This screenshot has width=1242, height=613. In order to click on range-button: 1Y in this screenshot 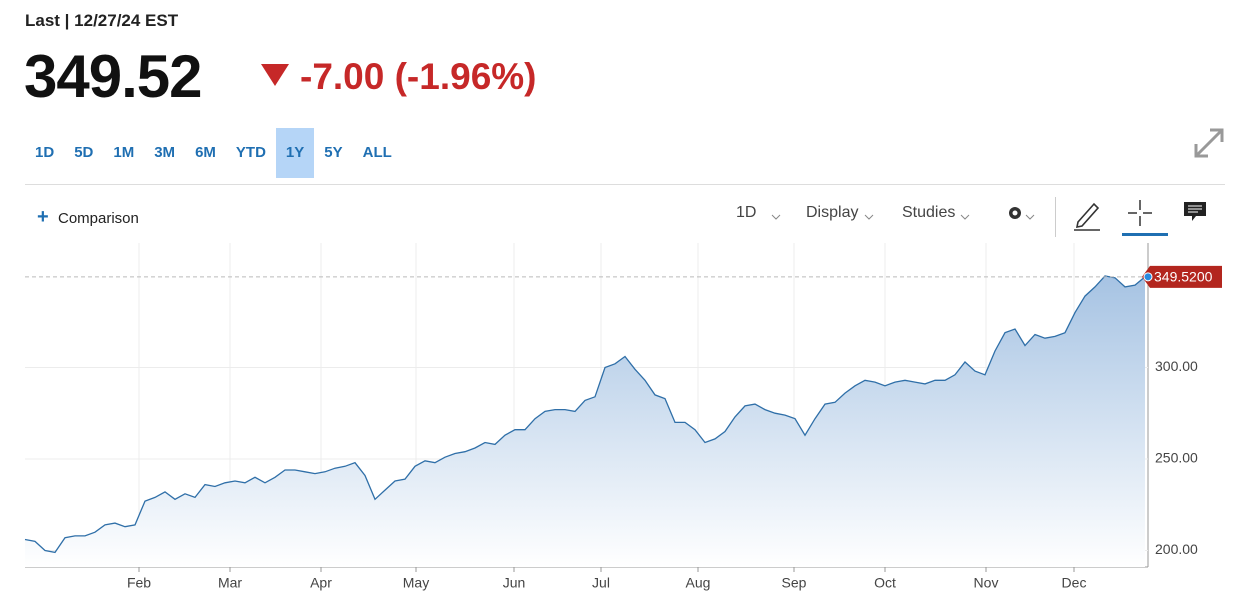, I will do `click(295, 153)`.